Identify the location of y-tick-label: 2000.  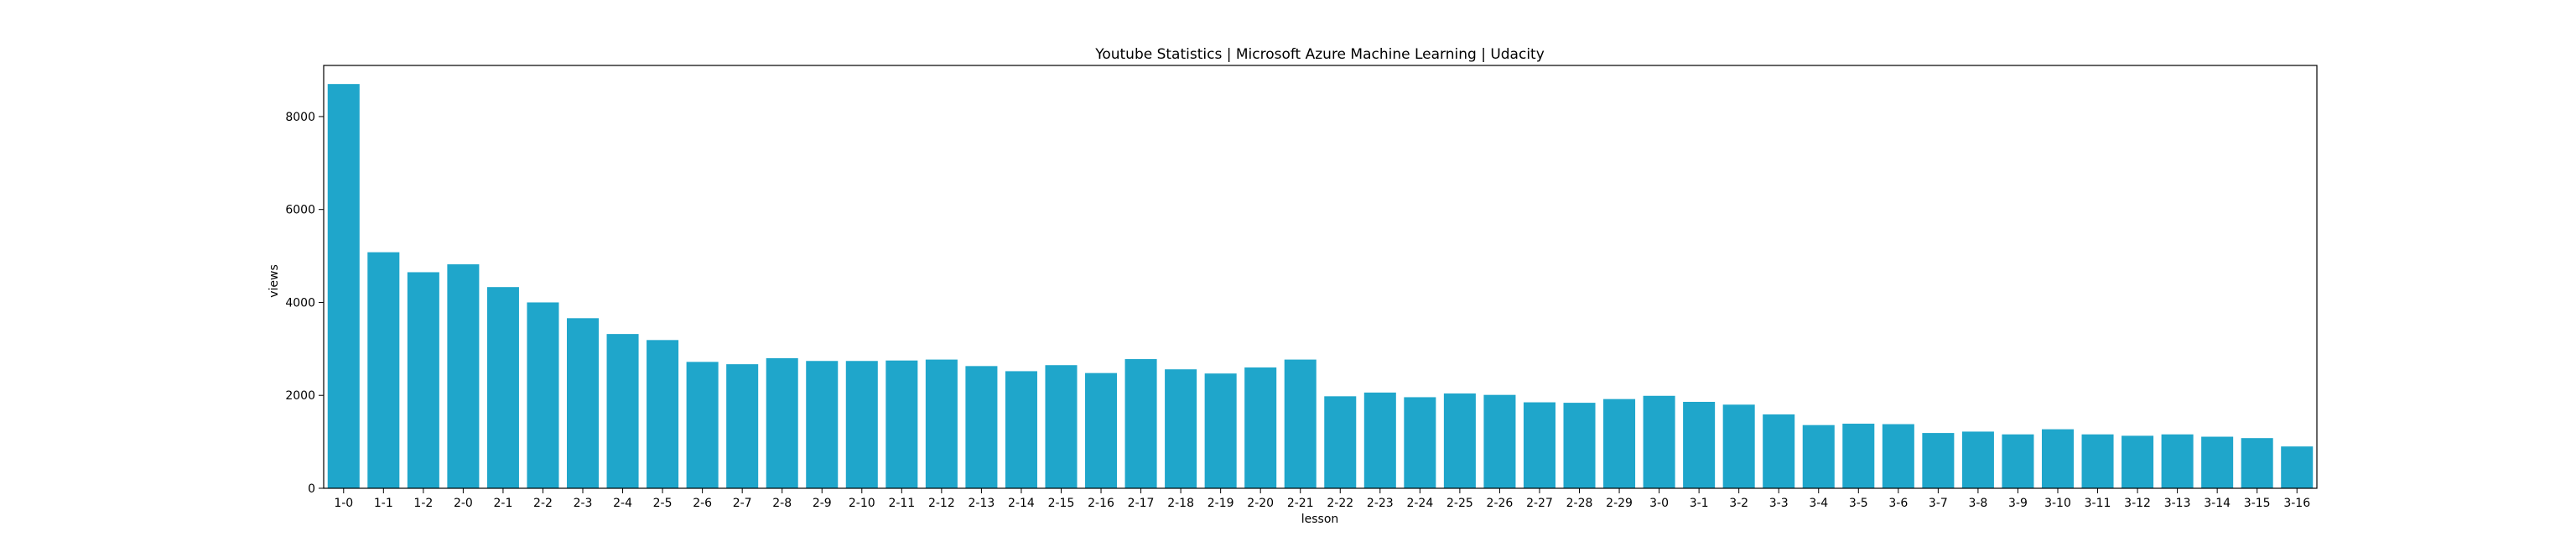
(300, 396).